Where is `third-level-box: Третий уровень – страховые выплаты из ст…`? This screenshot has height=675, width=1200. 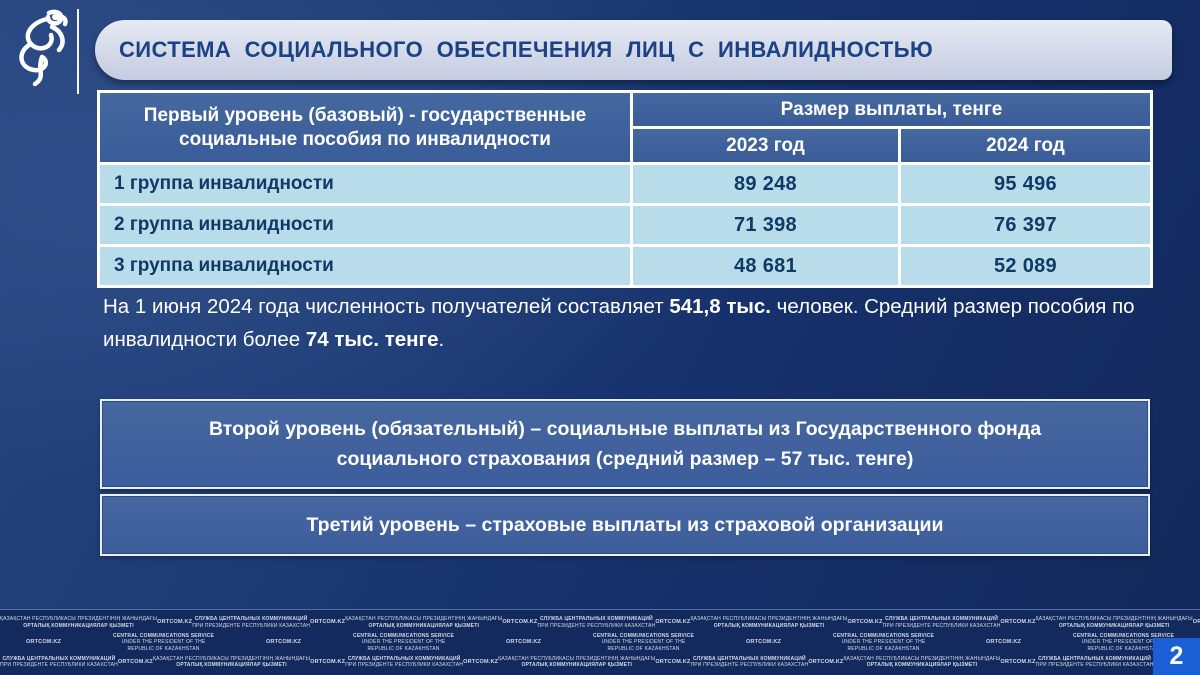
third-level-box: Третий уровень – страховые выплаты из ст… is located at coordinates (625, 525).